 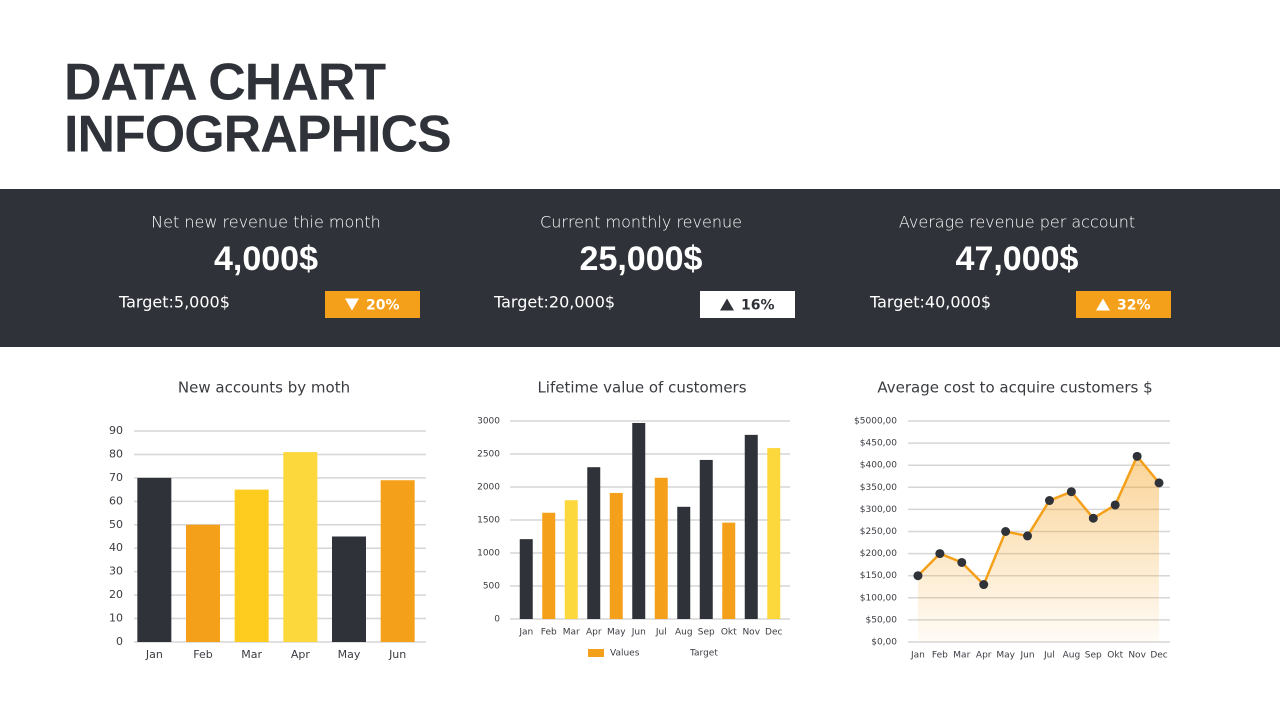 I want to click on kpi-label: Net new revenue thie month, so click(x=266, y=222).